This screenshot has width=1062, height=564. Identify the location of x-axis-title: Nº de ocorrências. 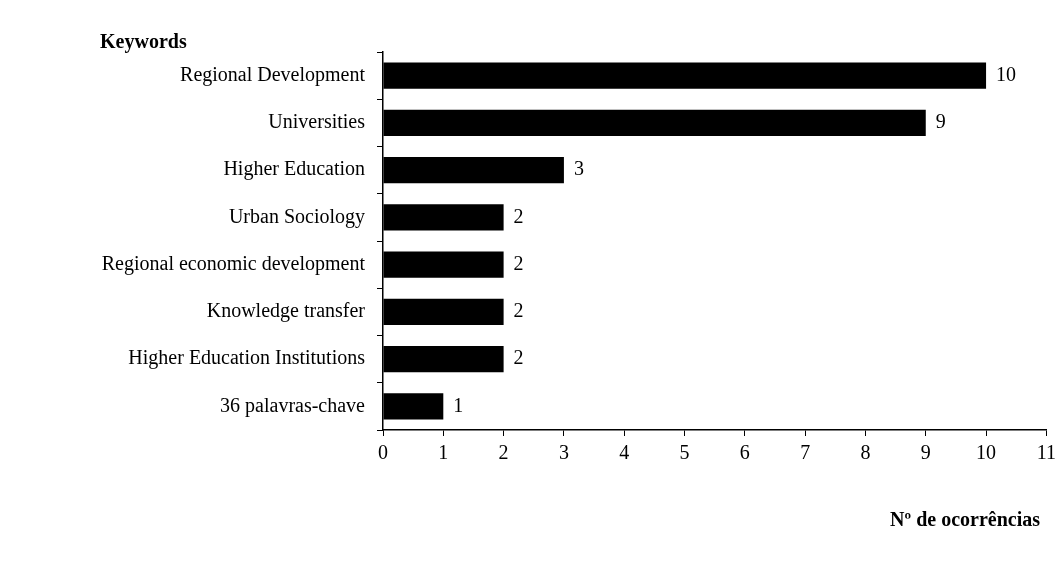
(965, 519).